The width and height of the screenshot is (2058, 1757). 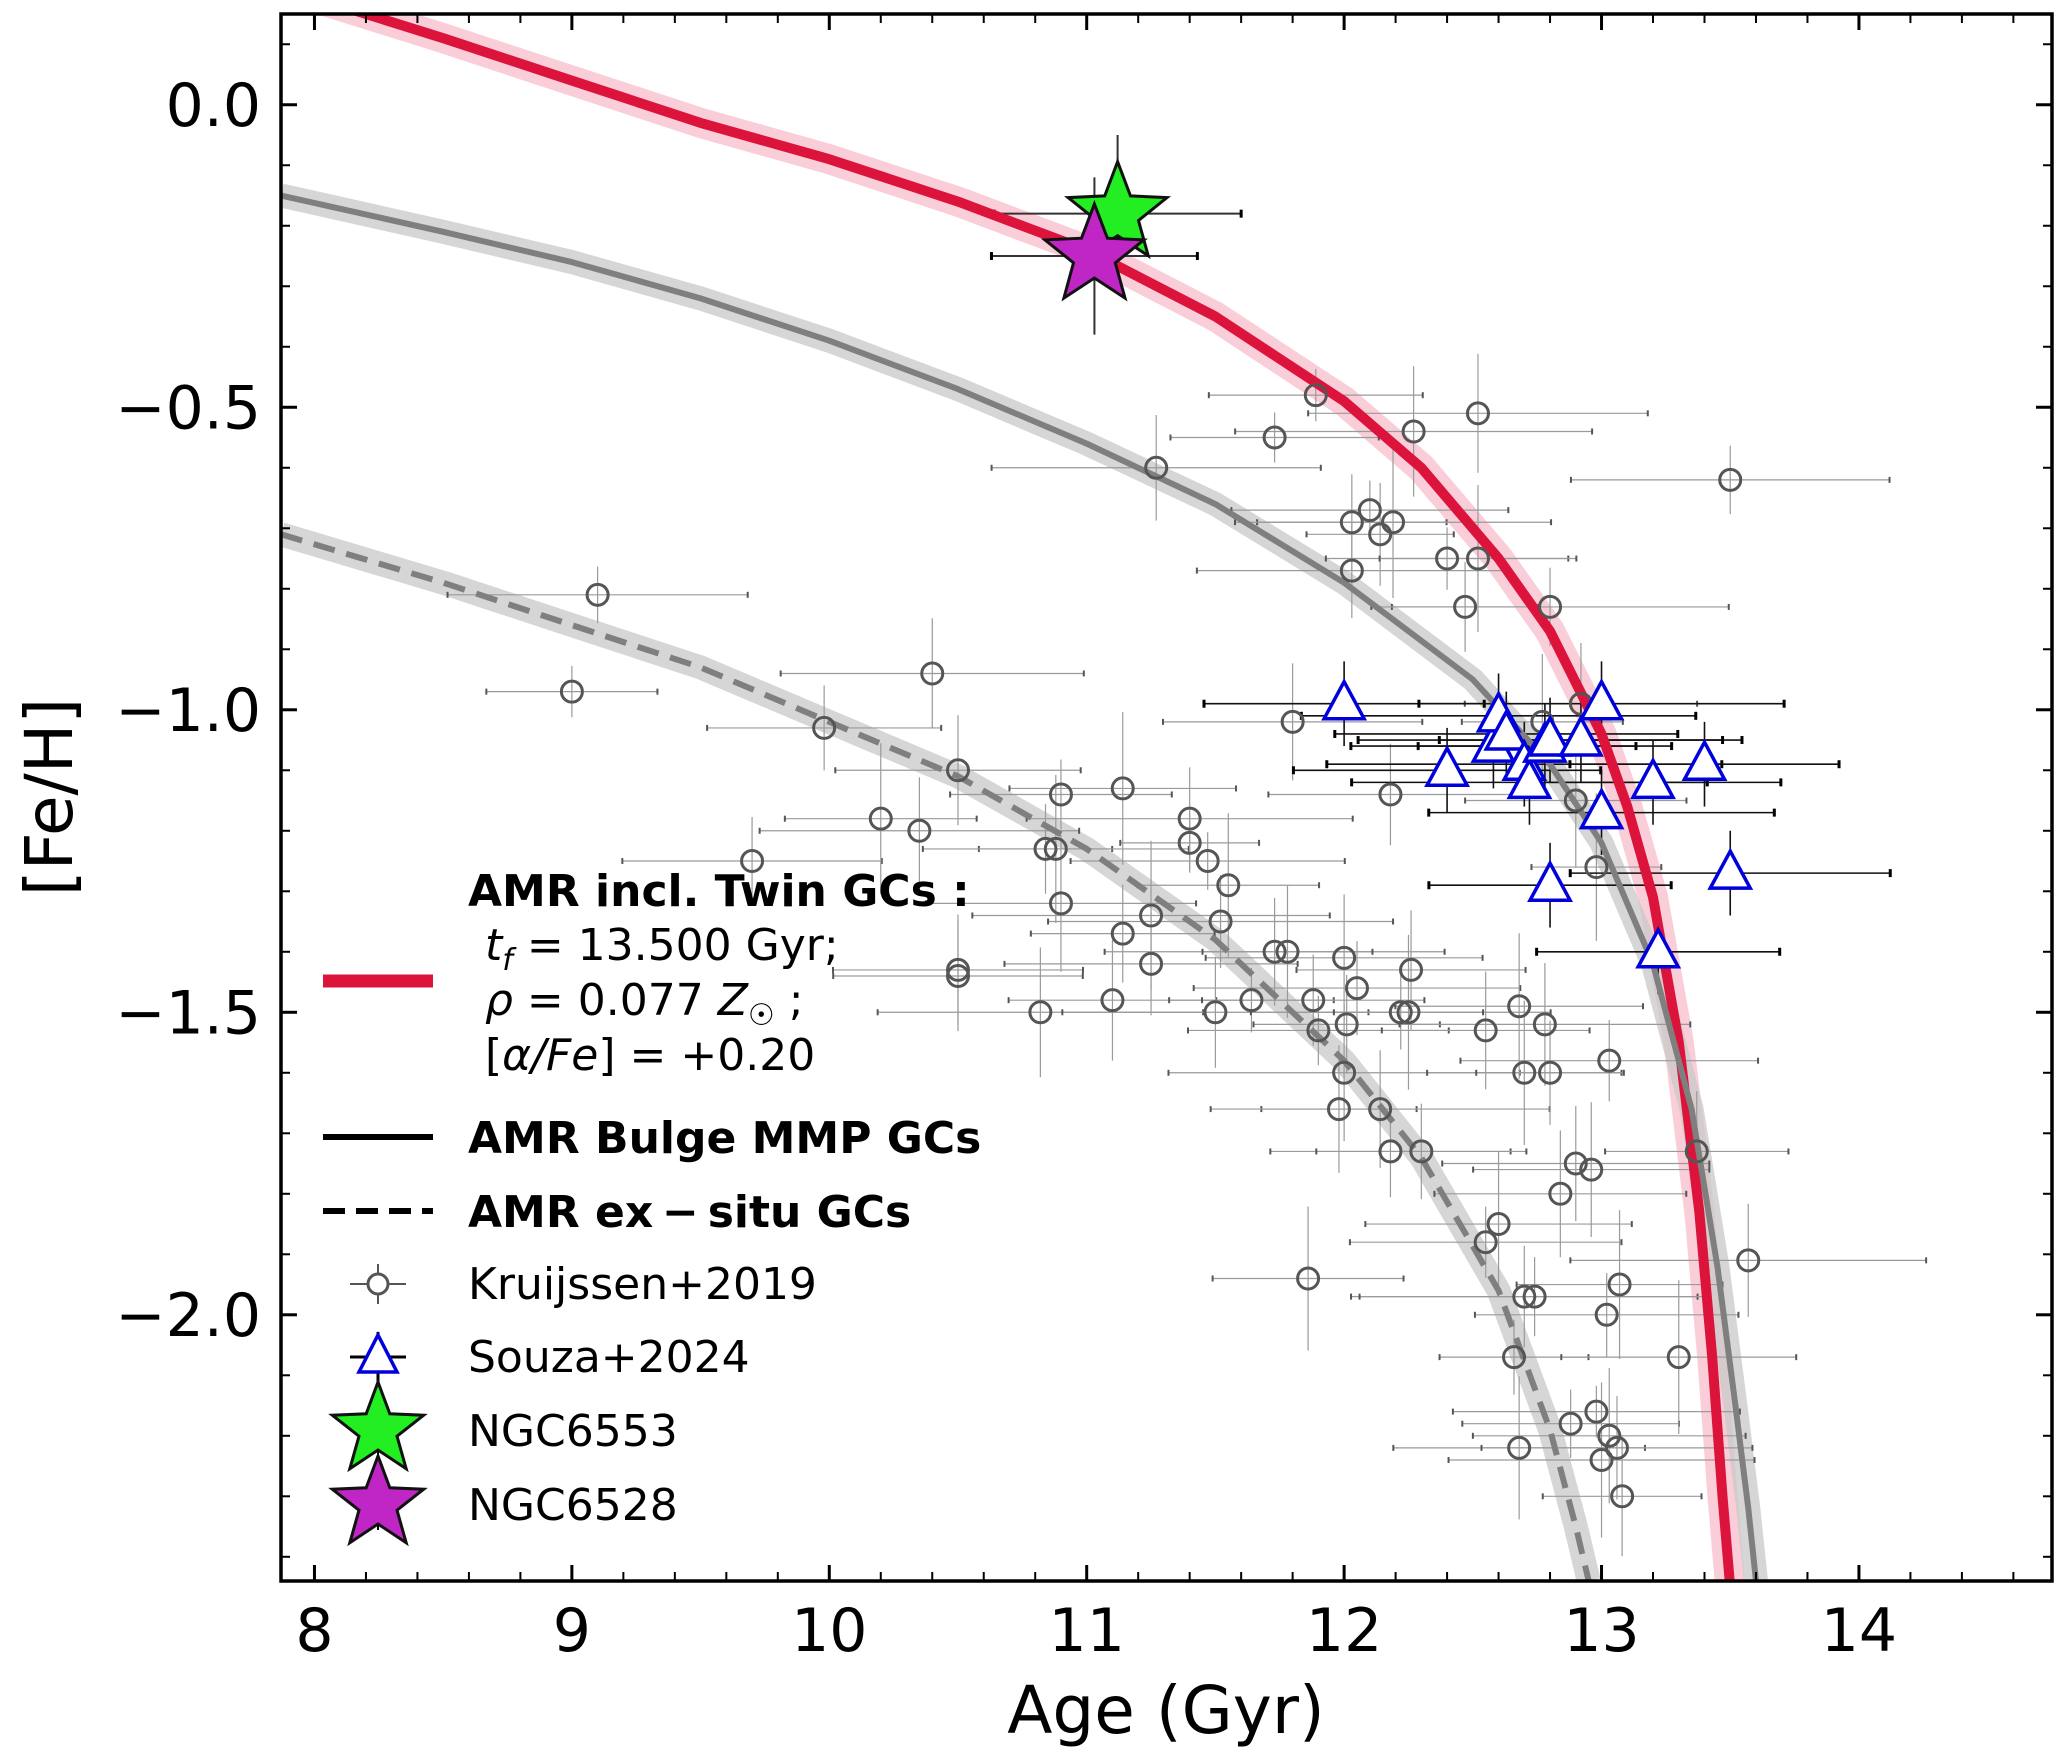 I want to click on legend-twin-rho: ρ = 0.077 Z☉ ;, so click(x=644, y=1004).